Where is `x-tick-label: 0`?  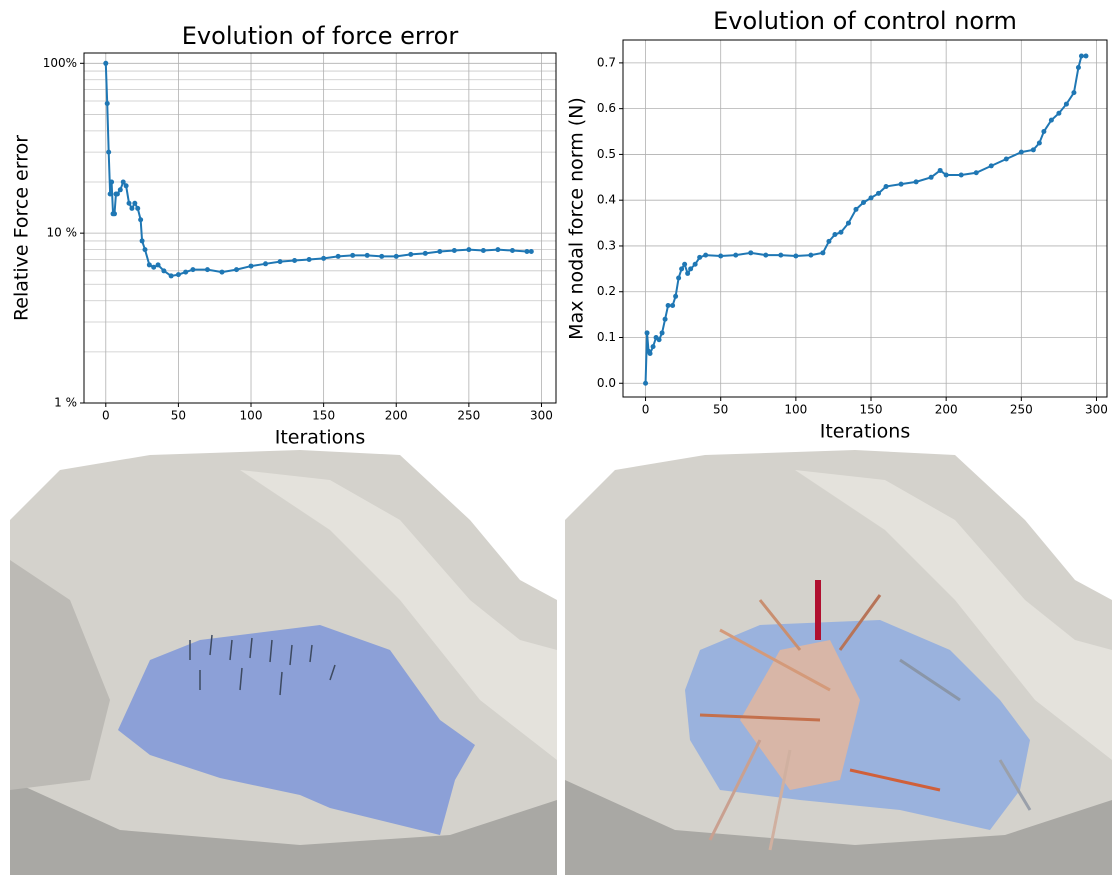 x-tick-label: 0 is located at coordinates (106, 416).